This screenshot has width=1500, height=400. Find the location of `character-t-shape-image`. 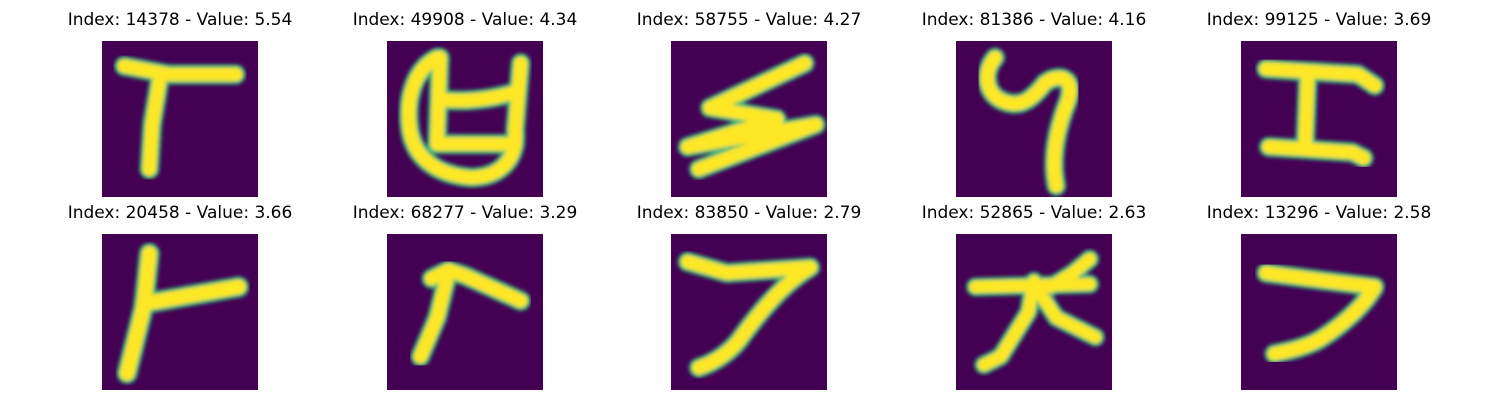

character-t-shape-image is located at coordinates (180, 119).